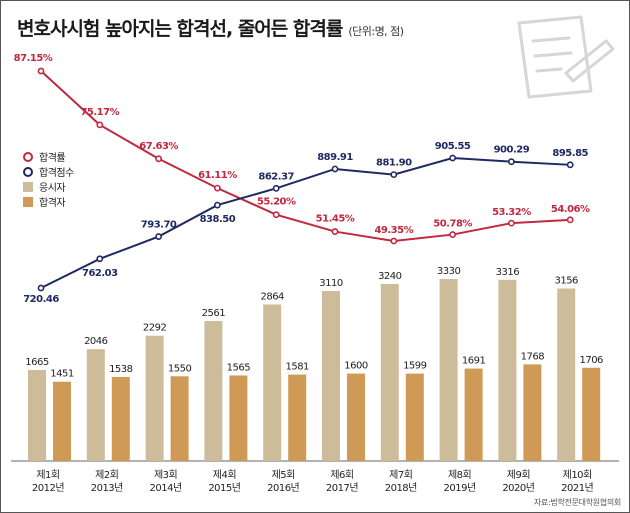  I want to click on label-score-7: 881.90, so click(394, 163).